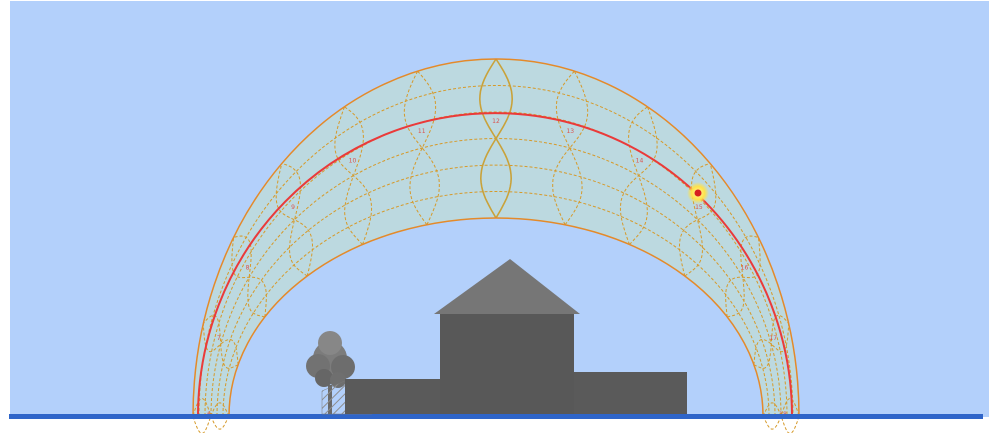 The width and height of the screenshot is (1001, 433). Describe the element at coordinates (516, 336) in the screenshot. I see `house-icon` at that location.